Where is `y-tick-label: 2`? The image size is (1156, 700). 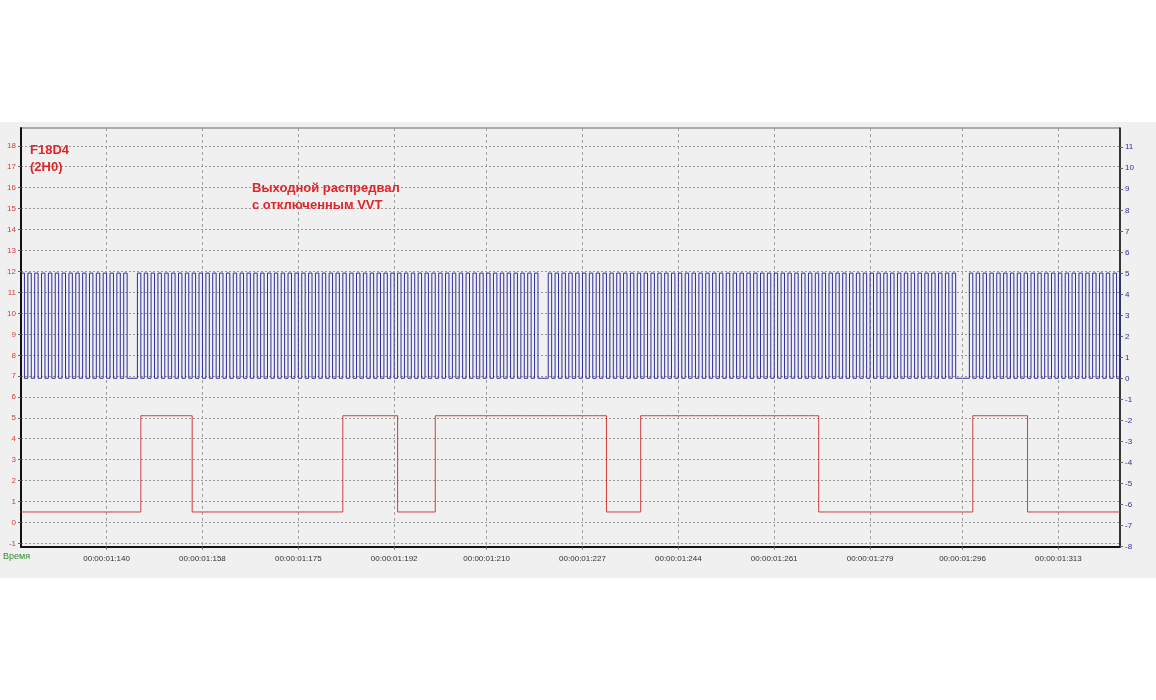 y-tick-label: 2 is located at coordinates (14, 481).